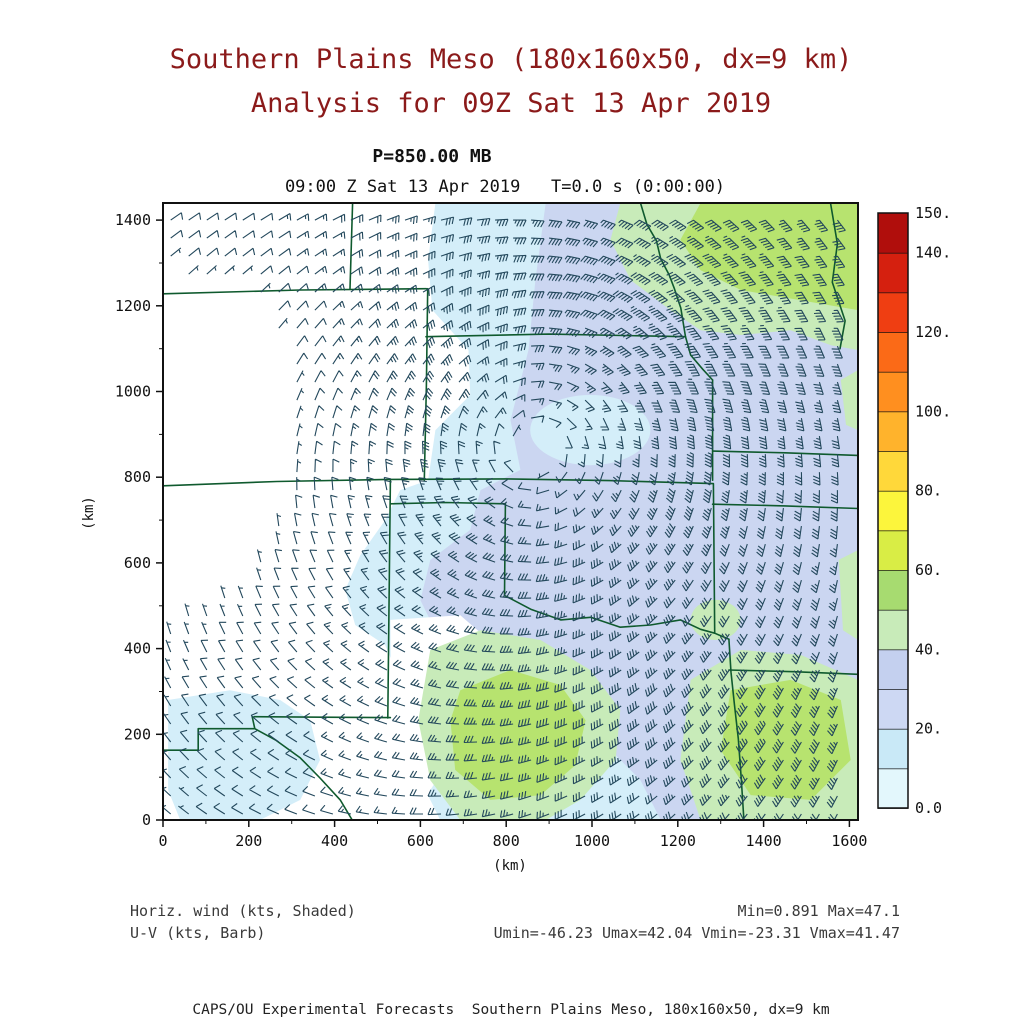 The width and height of the screenshot is (1022, 1022). Describe the element at coordinates (928, 570) in the screenshot. I see `colorbar-label: 60.` at that location.